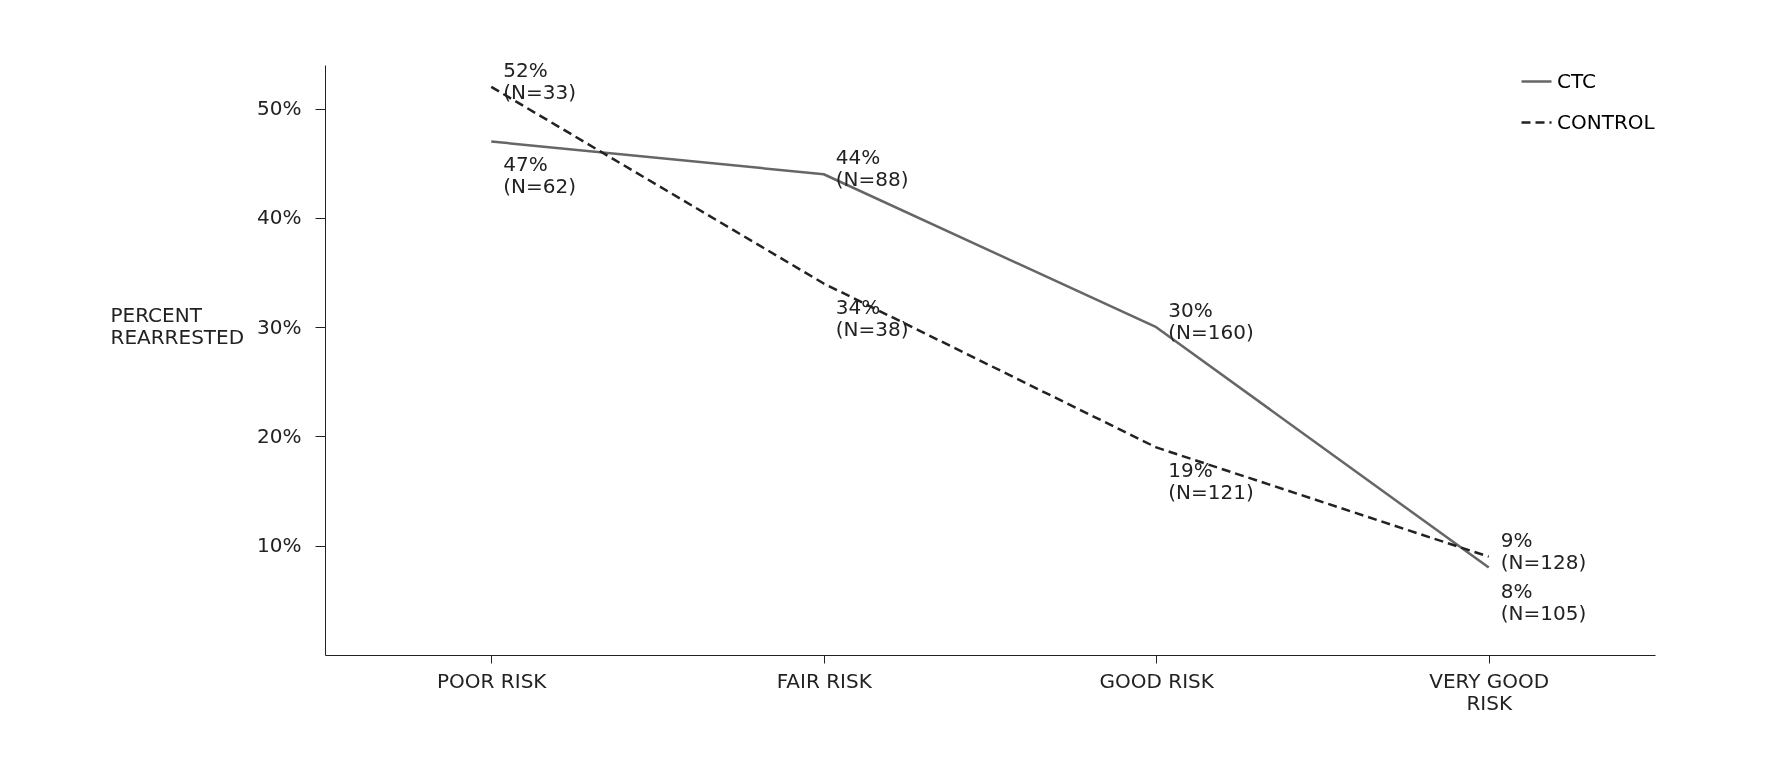 This screenshot has height=776, width=1780. I want to click on y-tick-label: 40%, so click(279, 217).